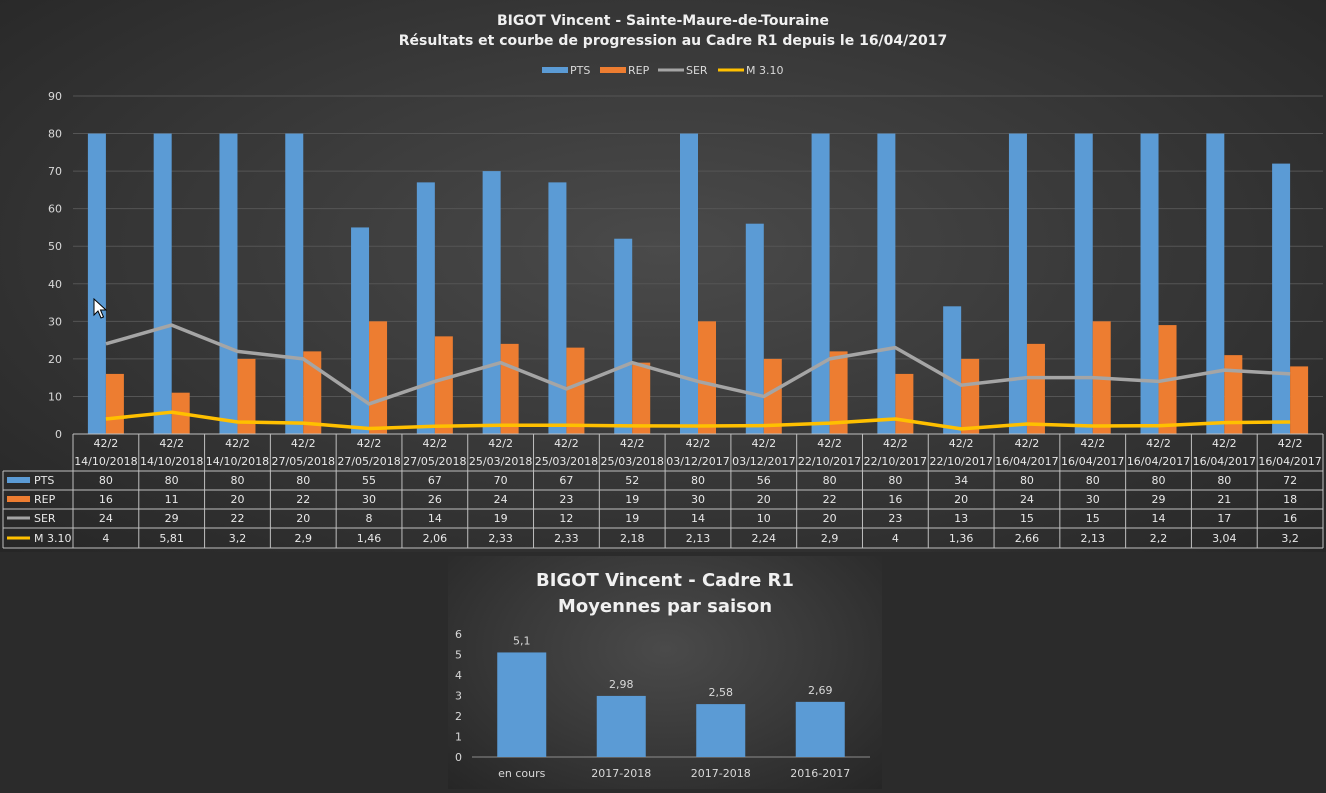  Describe the element at coordinates (621, 684) in the screenshot. I see `data-label: 2,98` at that location.